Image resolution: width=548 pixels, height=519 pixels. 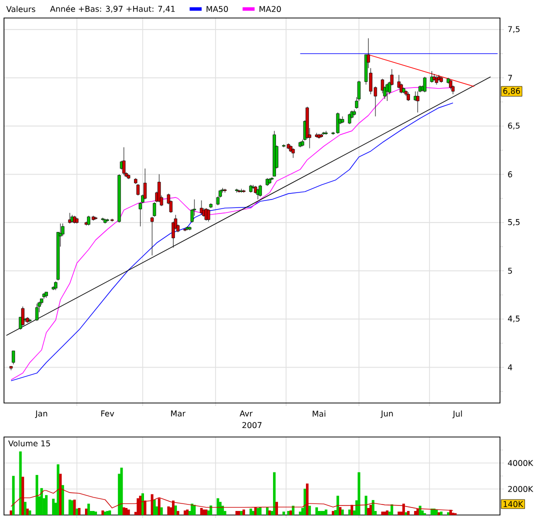 What do you see at coordinates (514, 504) in the screenshot?
I see `text: 140K` at bounding box center [514, 504].